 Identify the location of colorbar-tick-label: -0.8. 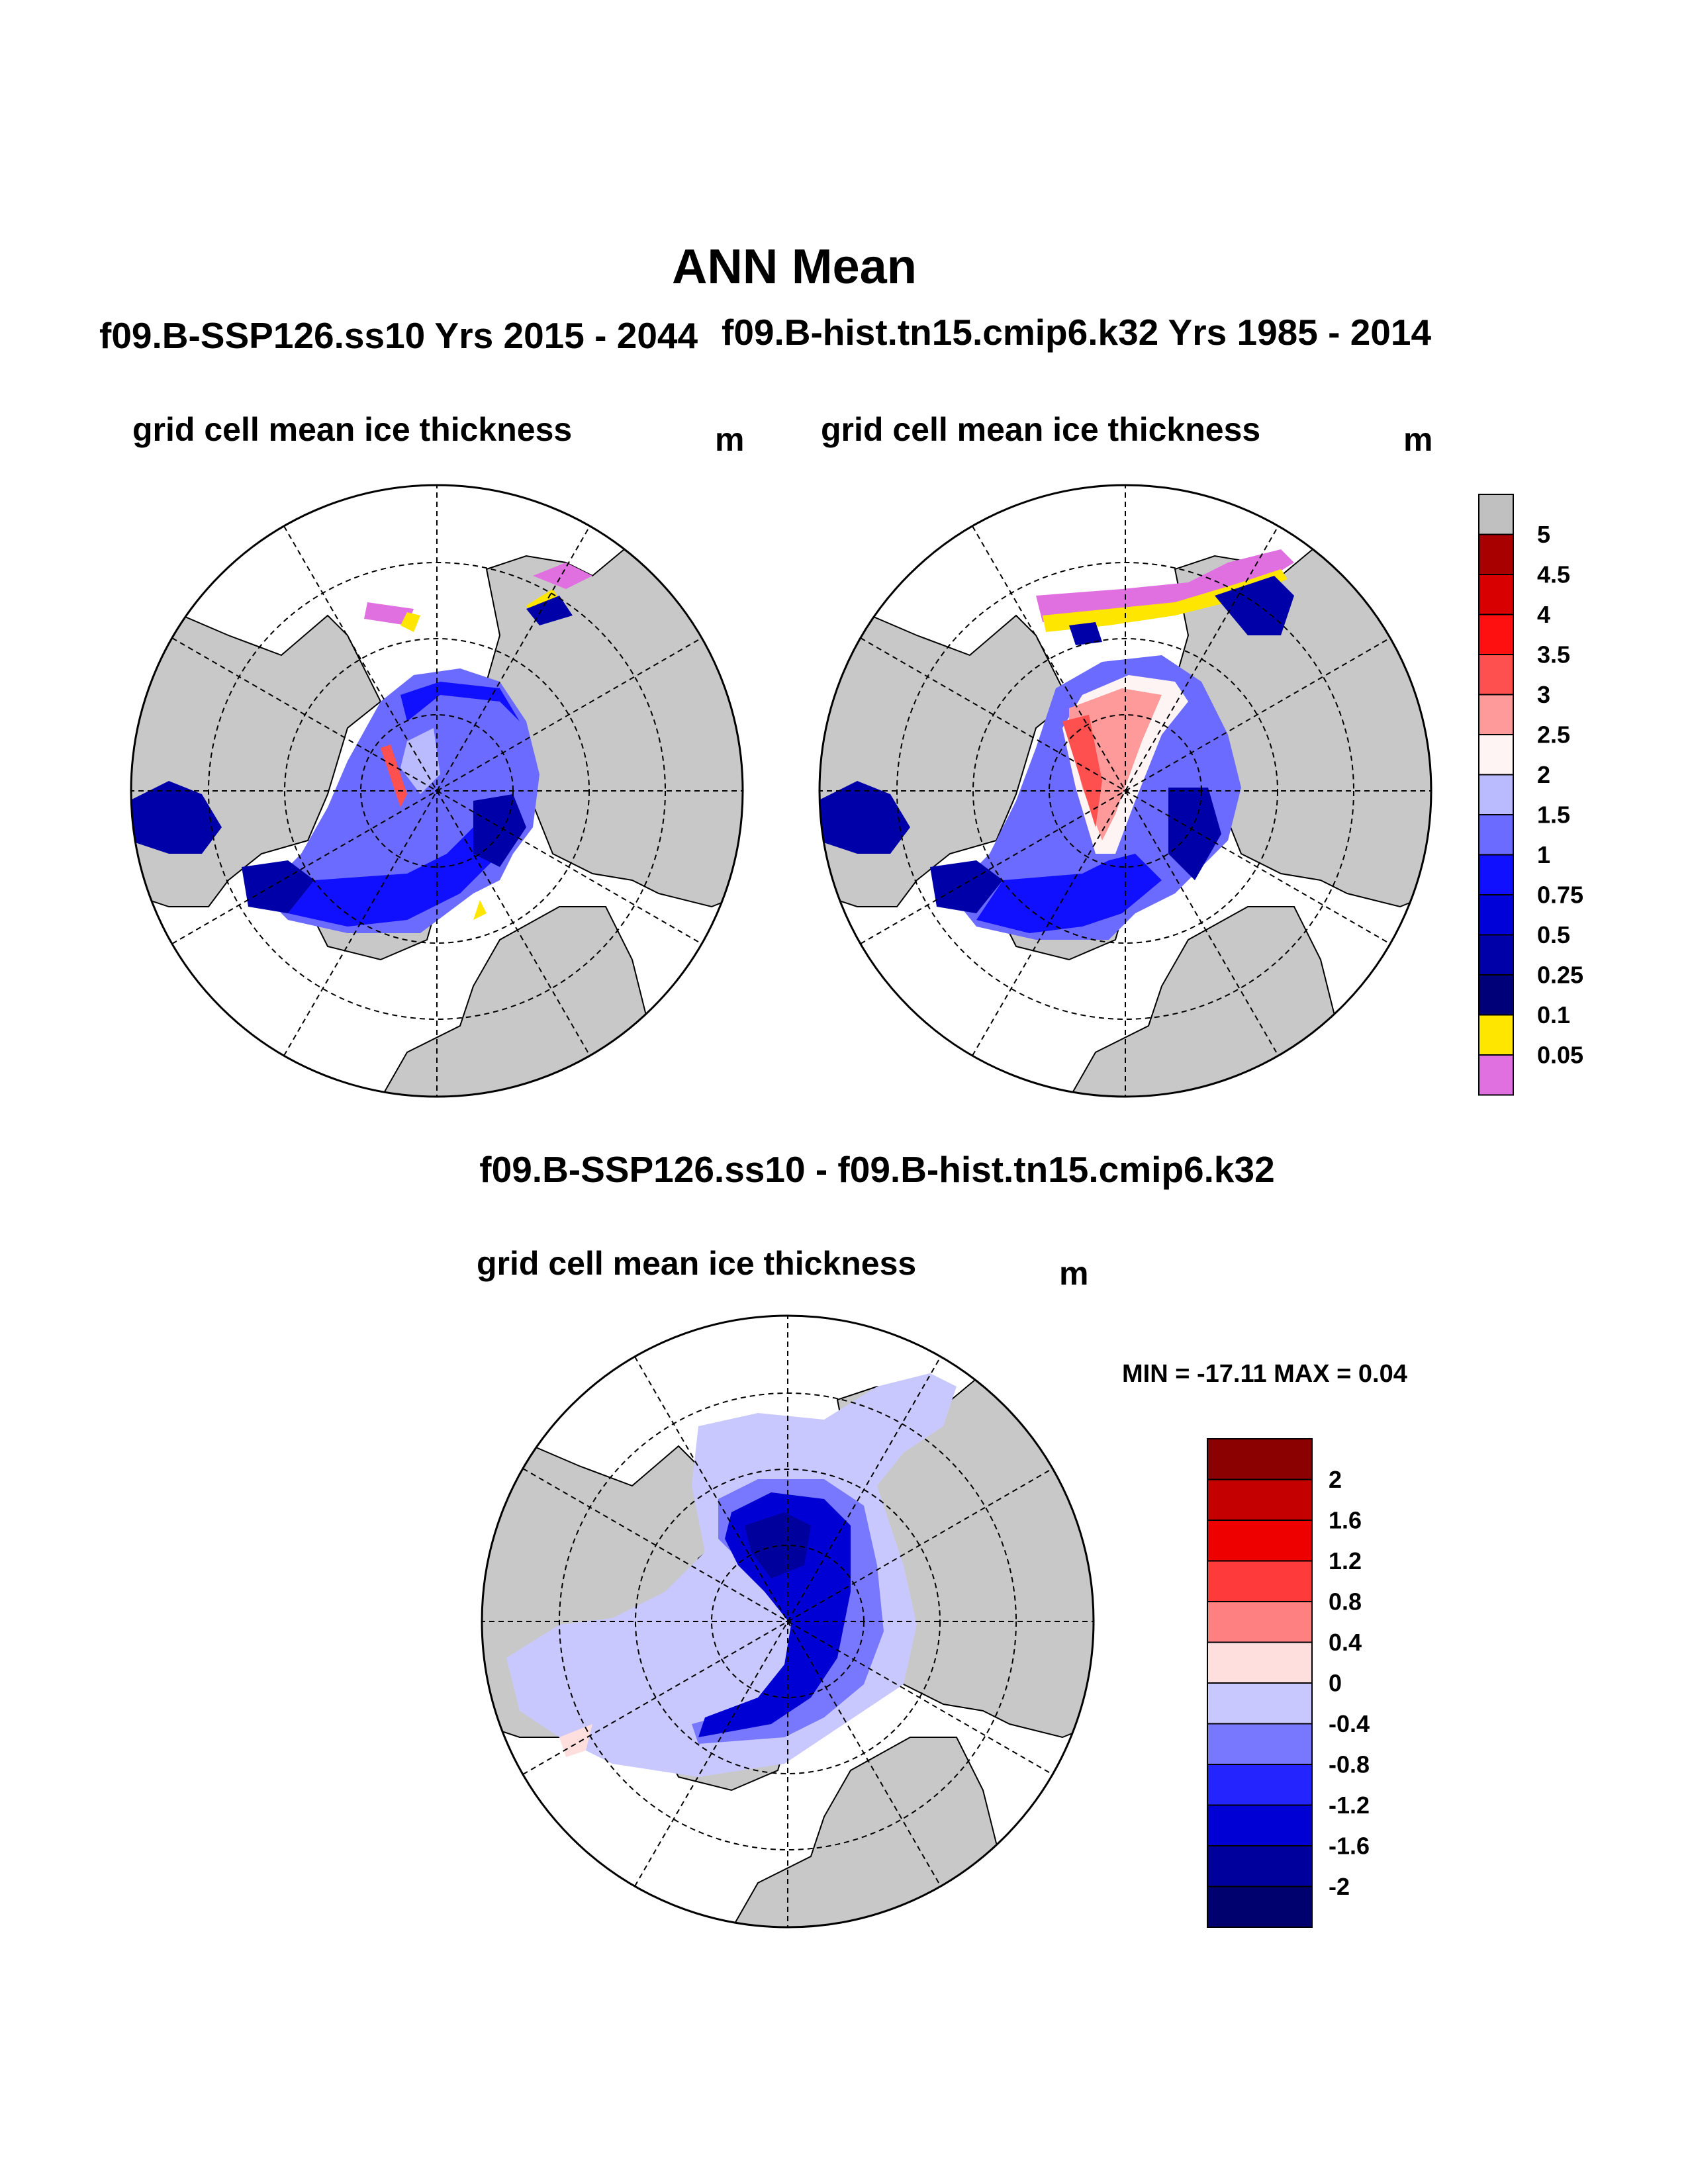
(1349, 1764).